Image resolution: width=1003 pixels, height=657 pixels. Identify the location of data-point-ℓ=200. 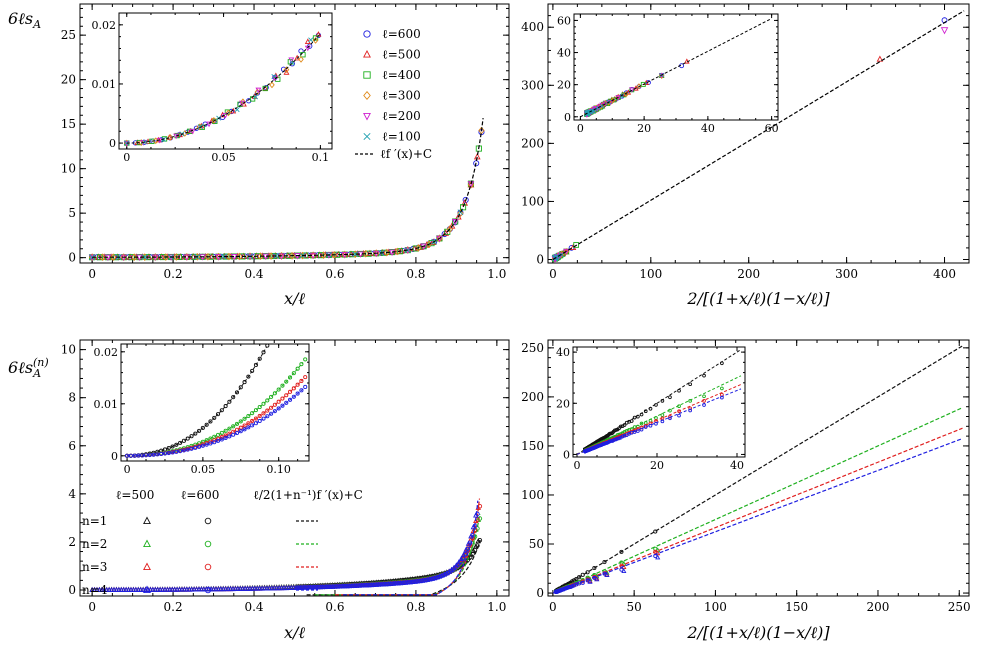
(471, 184).